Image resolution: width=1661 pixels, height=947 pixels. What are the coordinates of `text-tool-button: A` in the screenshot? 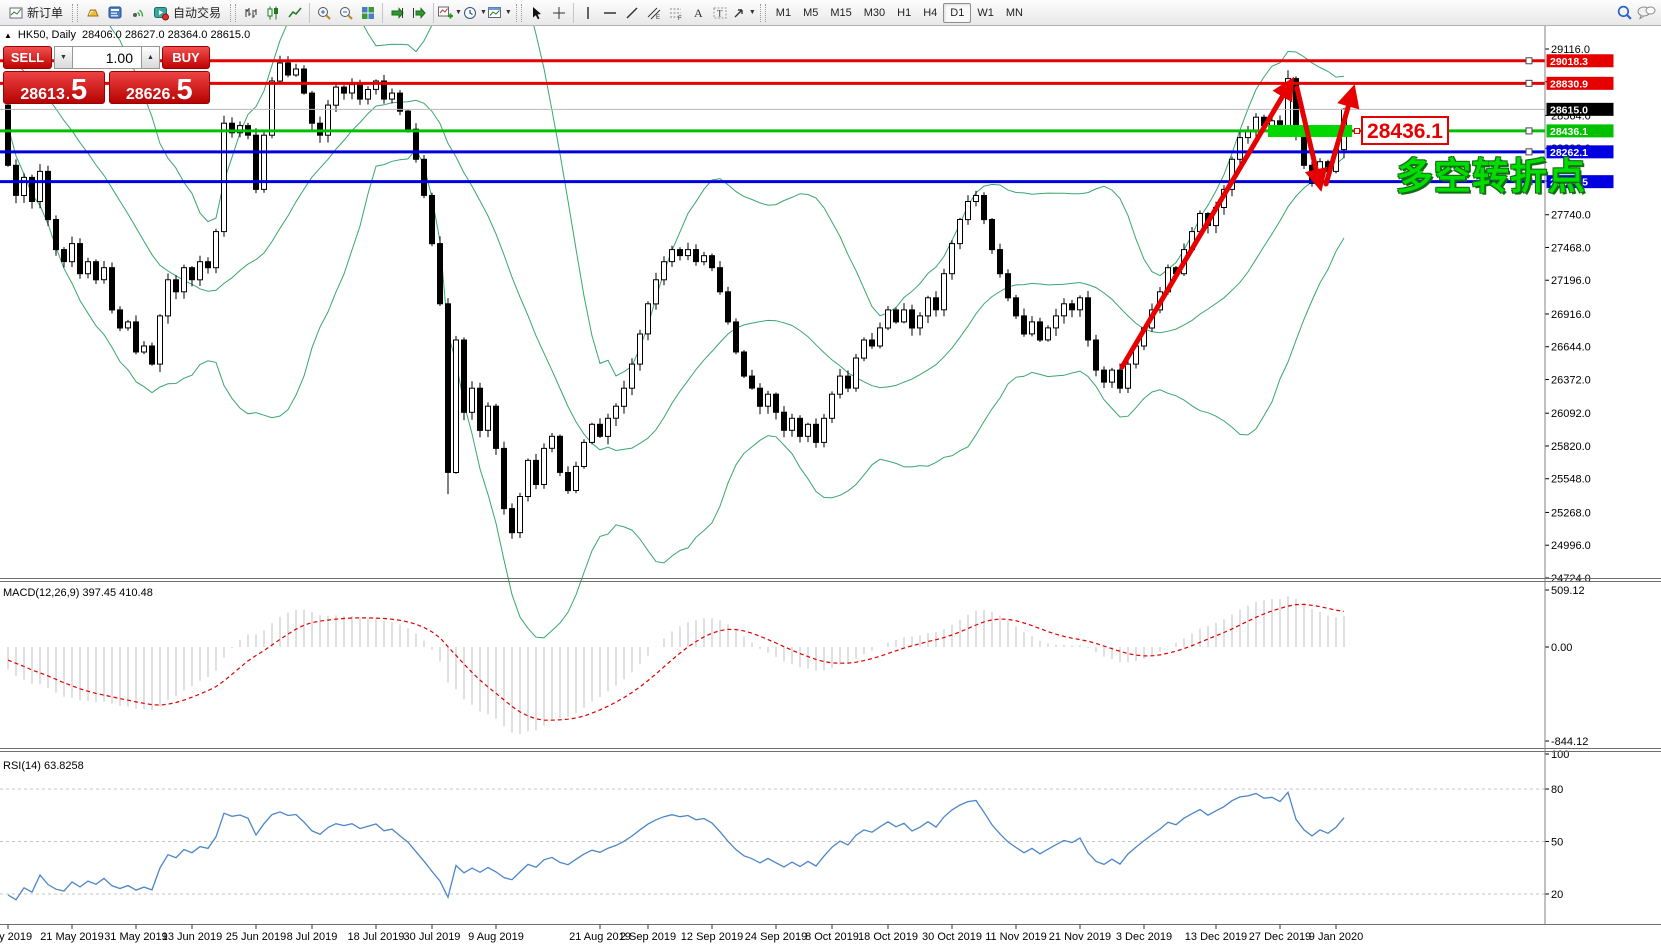 It's located at (698, 13).